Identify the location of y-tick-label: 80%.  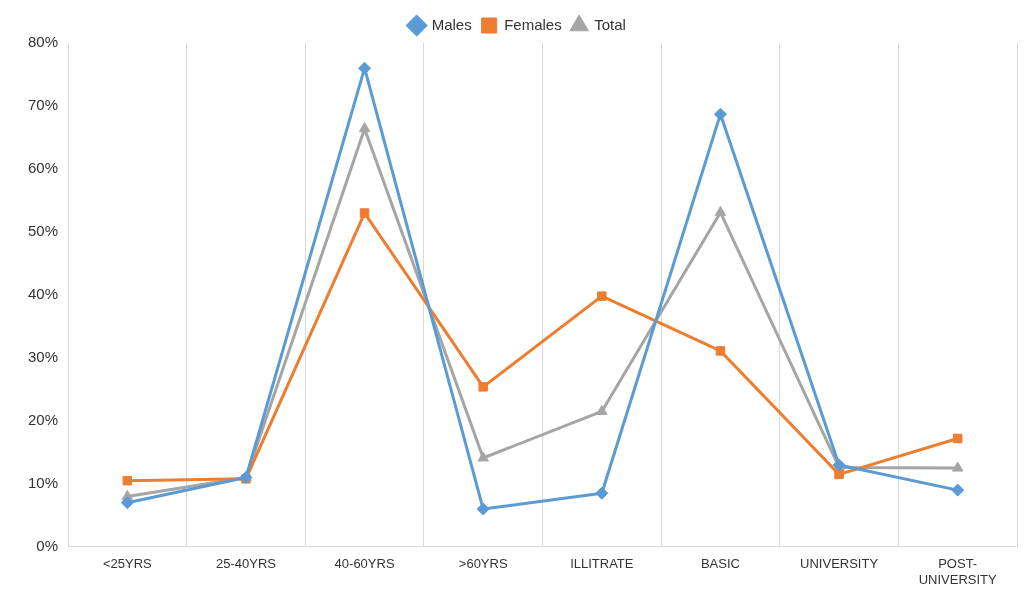
(43, 42).